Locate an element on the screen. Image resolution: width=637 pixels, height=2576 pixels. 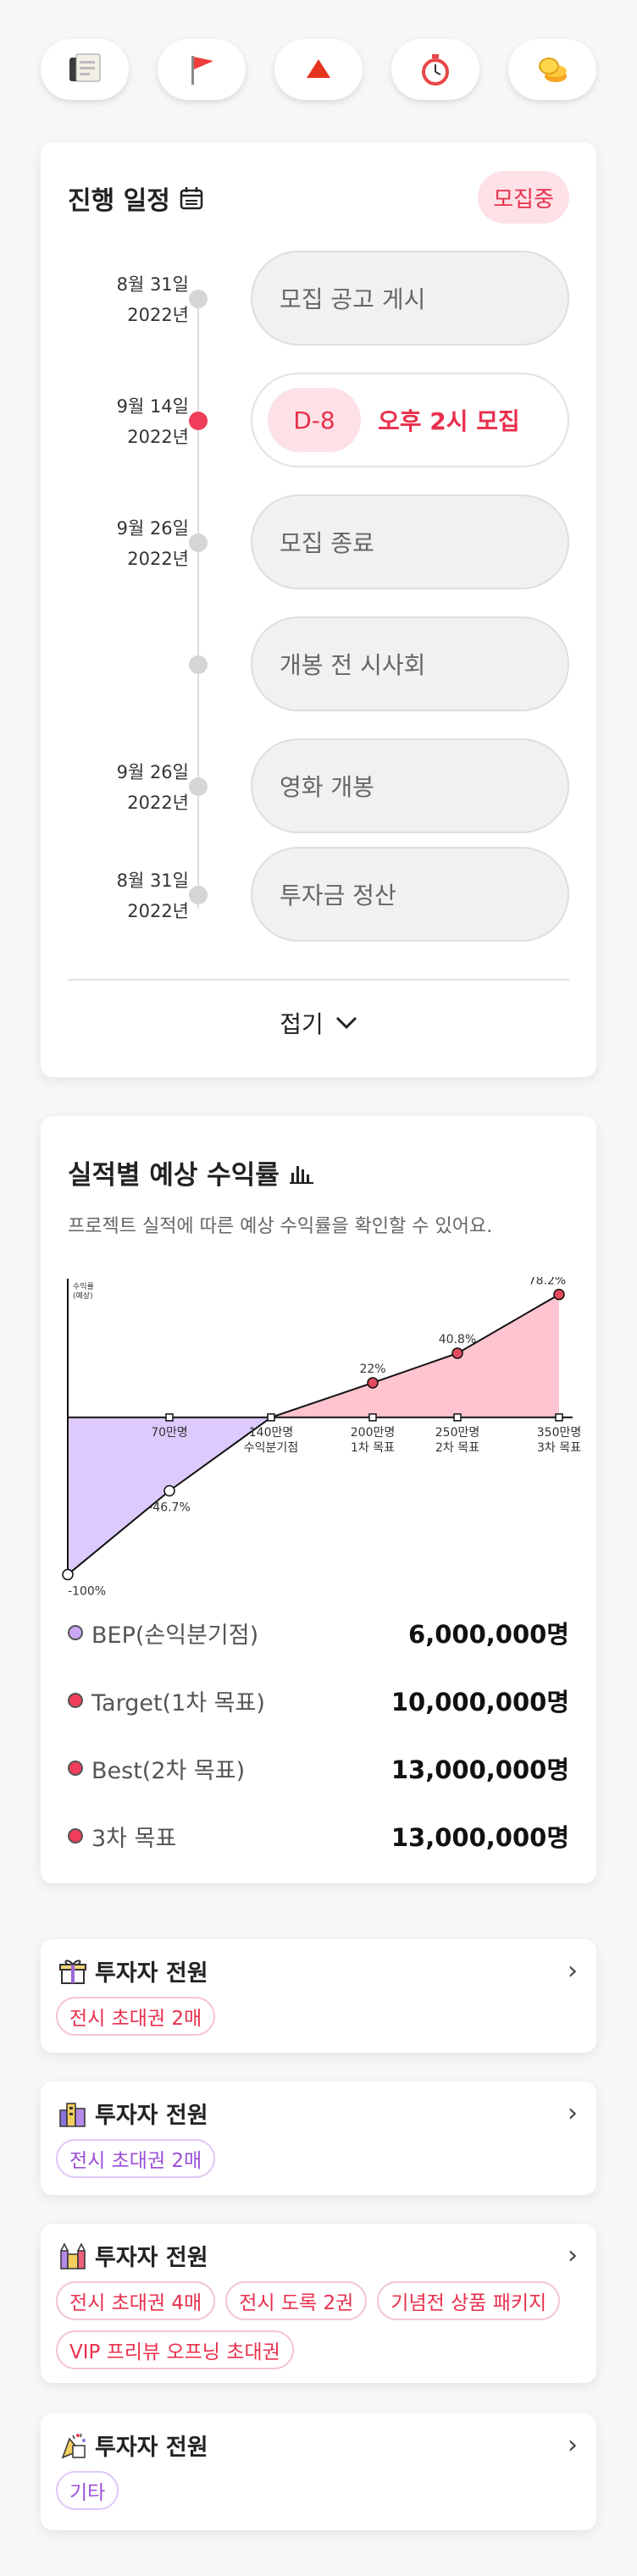
series-line is located at coordinates (313, 1434).